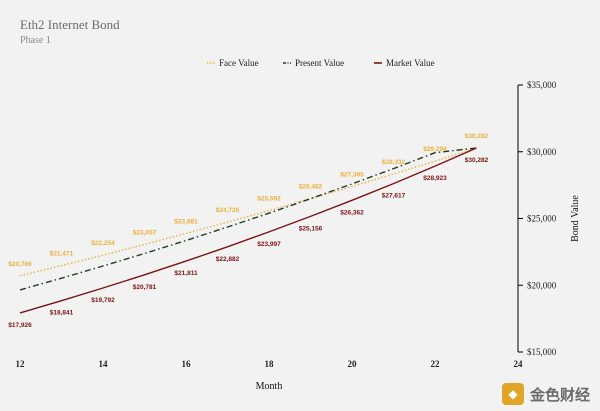  I want to click on watermark-text: 金色财经, so click(559, 394).